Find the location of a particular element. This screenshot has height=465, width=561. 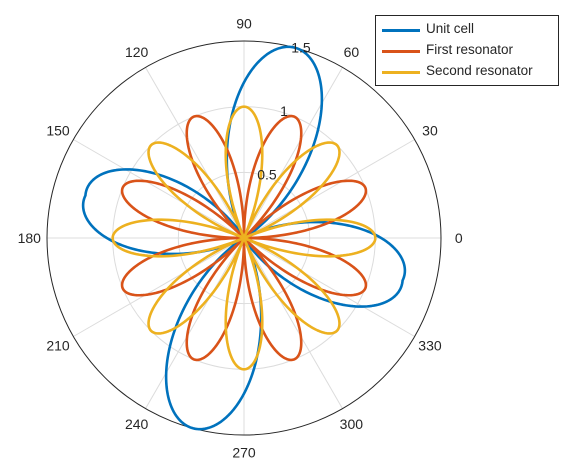

r-tick-label: 1.5 is located at coordinates (301, 48).